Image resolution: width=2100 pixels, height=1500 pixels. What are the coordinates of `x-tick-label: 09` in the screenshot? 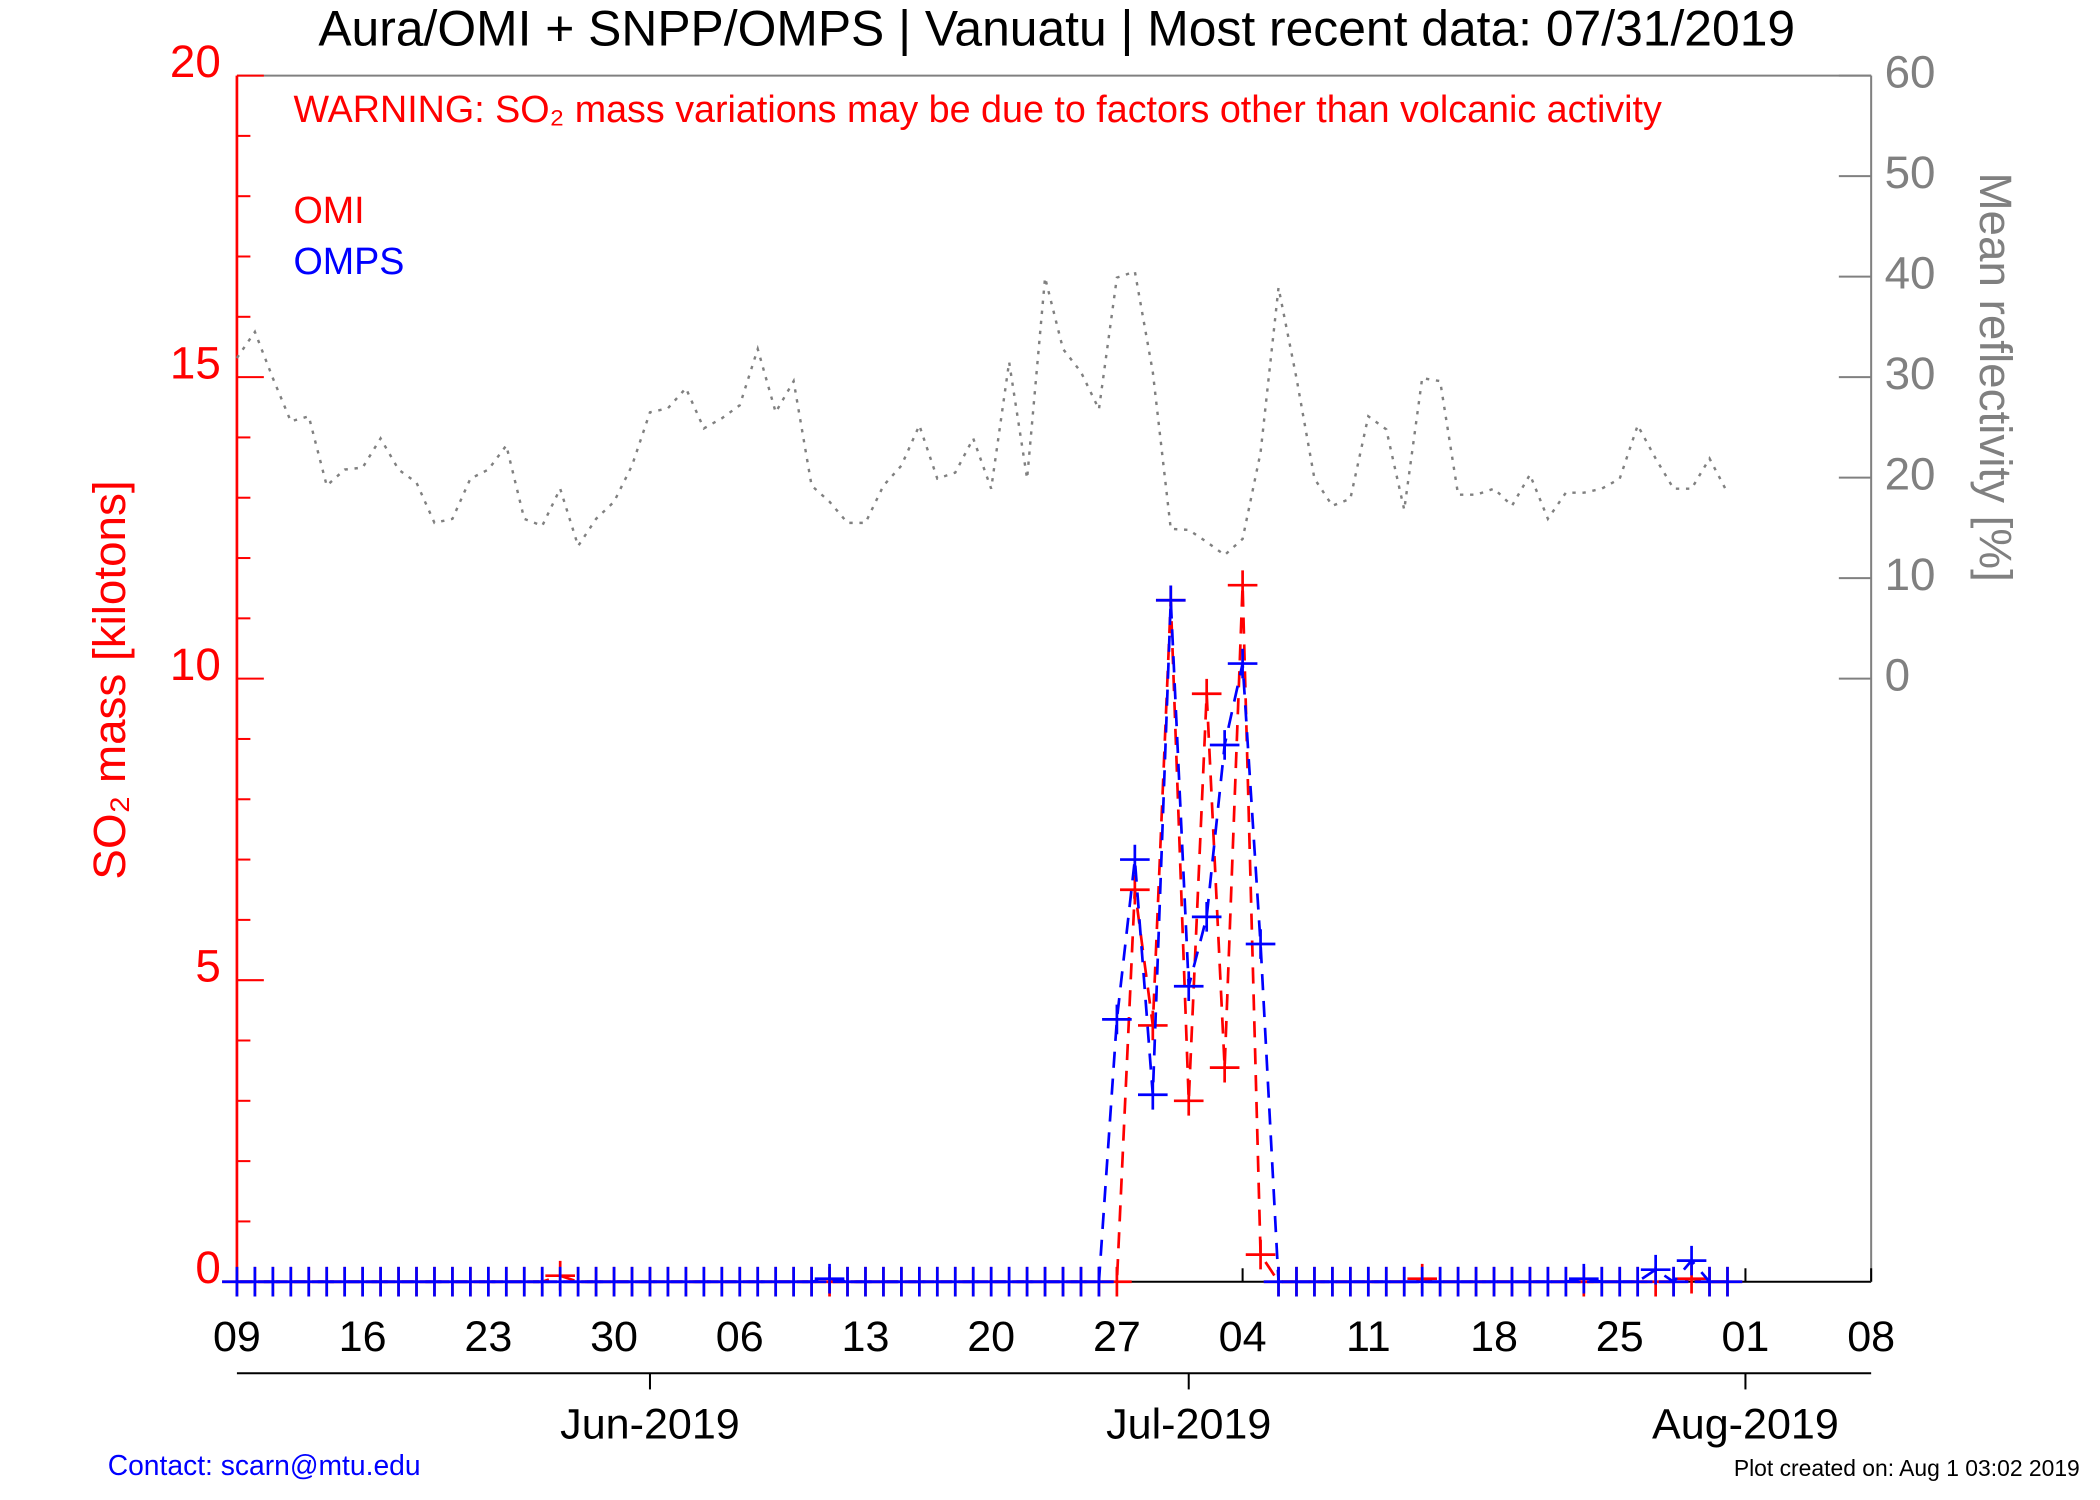 It's located at (237, 1337).